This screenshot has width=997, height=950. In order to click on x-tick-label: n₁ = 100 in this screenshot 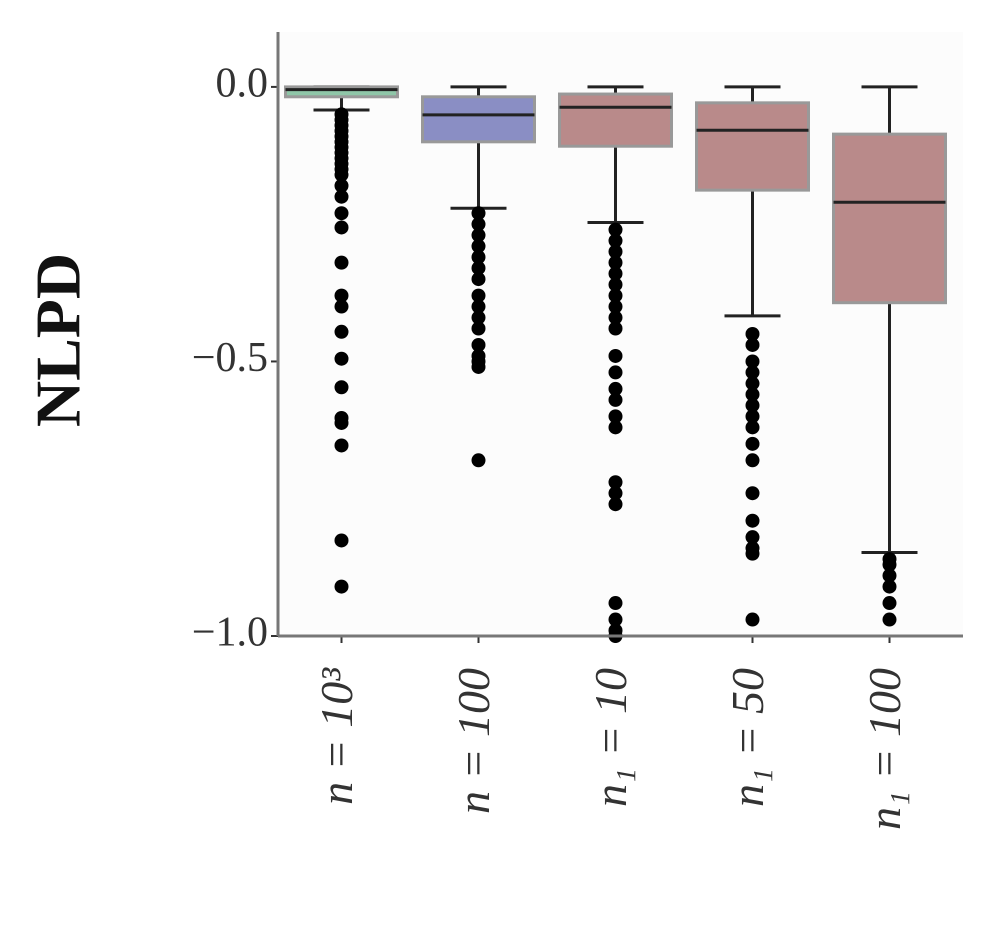, I will do `click(884, 749)`.